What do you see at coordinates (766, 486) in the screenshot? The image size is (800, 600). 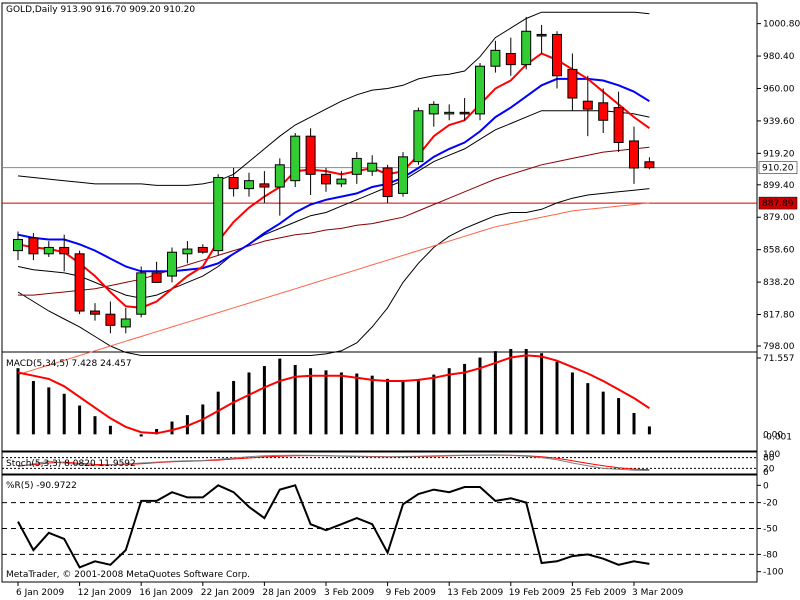 I see `wpr-ytick-label: 0` at bounding box center [766, 486].